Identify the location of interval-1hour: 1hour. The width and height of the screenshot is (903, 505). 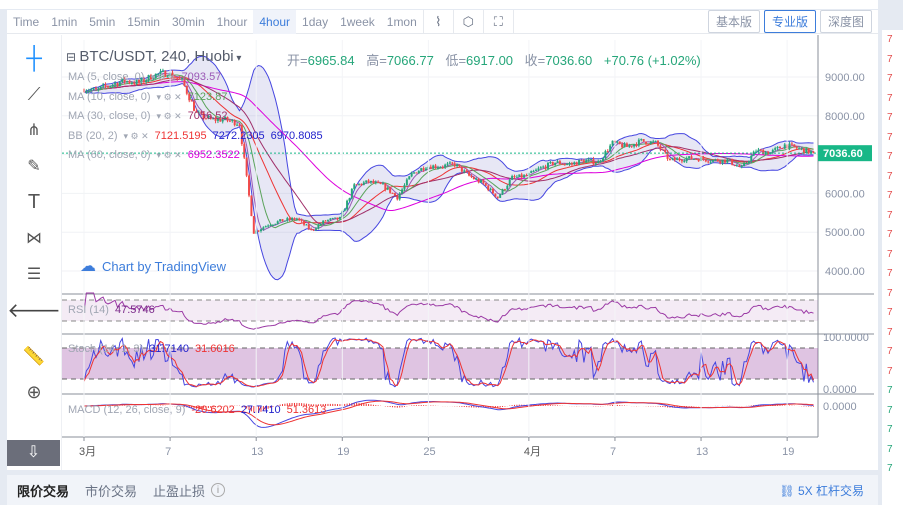
(232, 21).